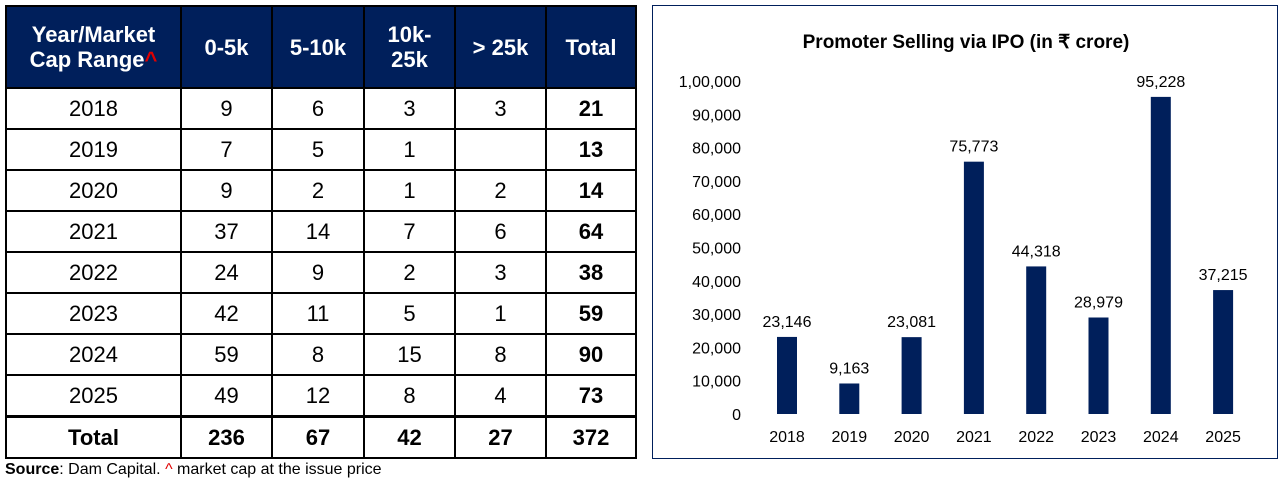  I want to click on table-row: 2023 42 11 5 1 59, so click(321, 313).